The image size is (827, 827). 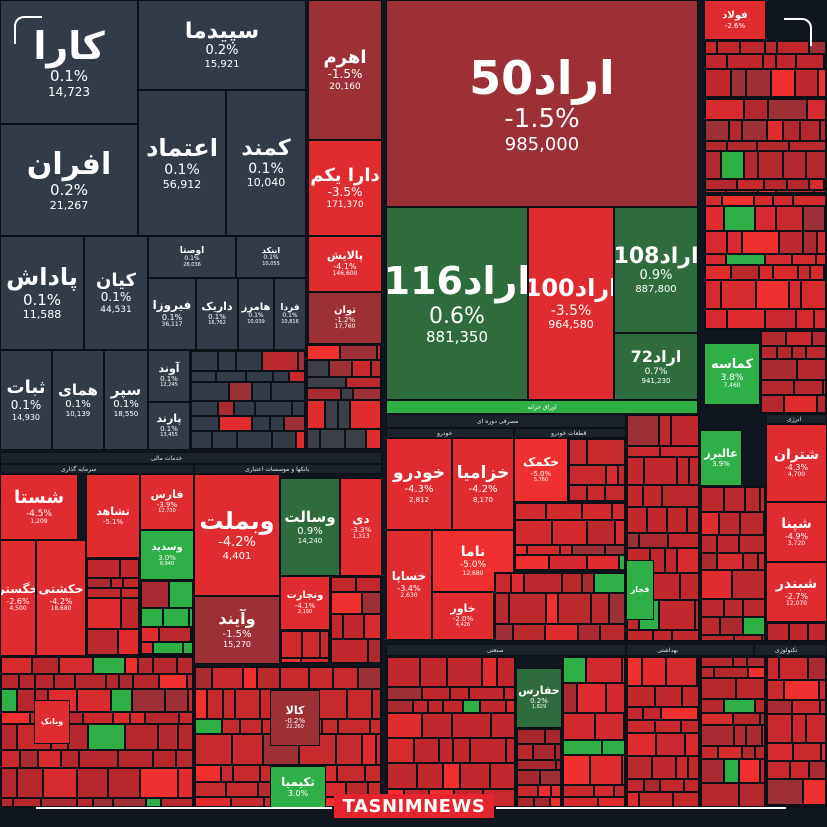 What do you see at coordinates (192, 257) in the screenshot?
I see `tile-osenta: اوصتا 0.1% 28,036` at bounding box center [192, 257].